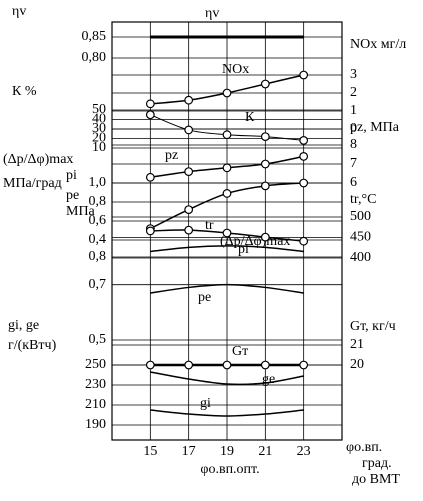  I want to click on axis-label: К %, so click(24, 91).